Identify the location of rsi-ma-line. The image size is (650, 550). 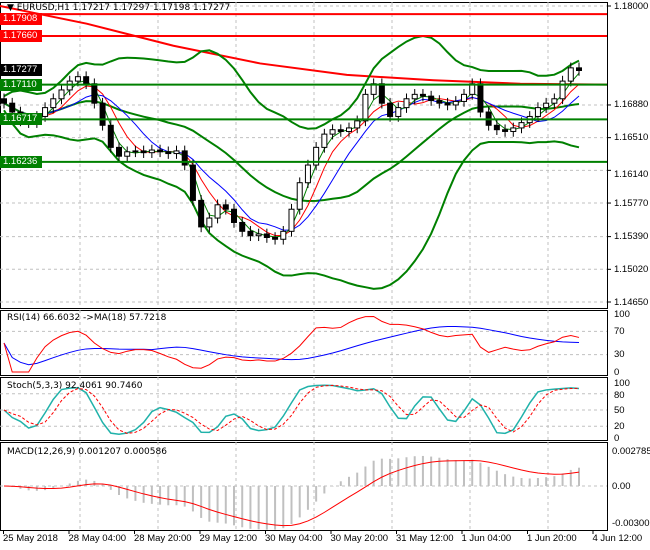
(291, 345).